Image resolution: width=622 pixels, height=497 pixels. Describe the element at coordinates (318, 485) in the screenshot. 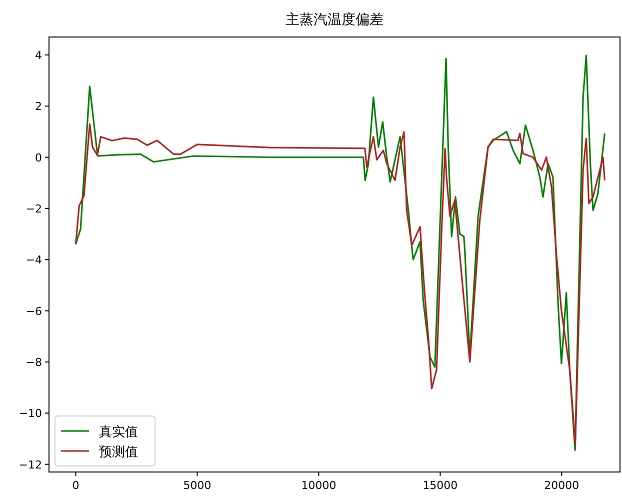

I see `x-tick-label: 10000` at that location.